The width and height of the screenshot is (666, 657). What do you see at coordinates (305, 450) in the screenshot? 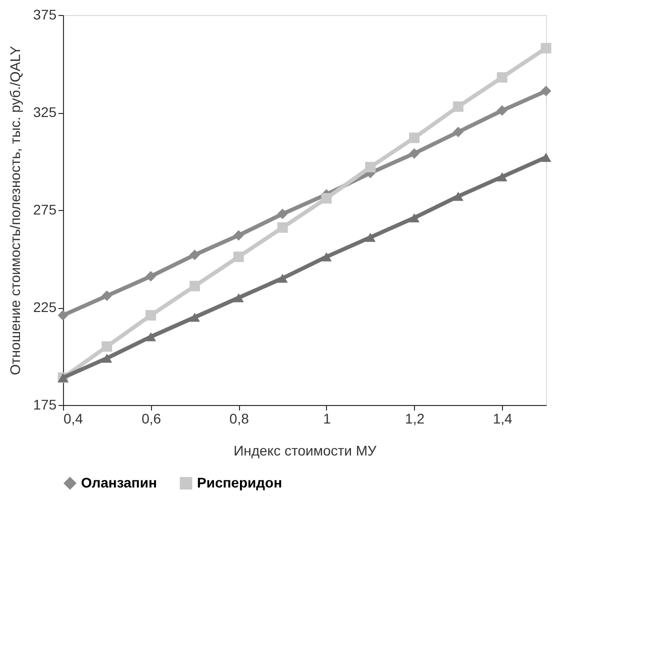
I see `x-axis-title: Индекс стоимости МУ` at bounding box center [305, 450].